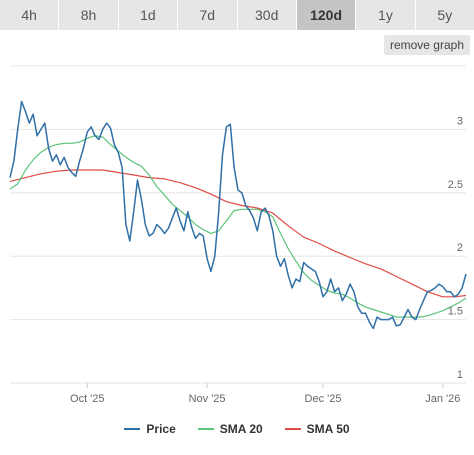  What do you see at coordinates (426, 45) in the screenshot?
I see `remove-graph-button: remove graph` at bounding box center [426, 45].